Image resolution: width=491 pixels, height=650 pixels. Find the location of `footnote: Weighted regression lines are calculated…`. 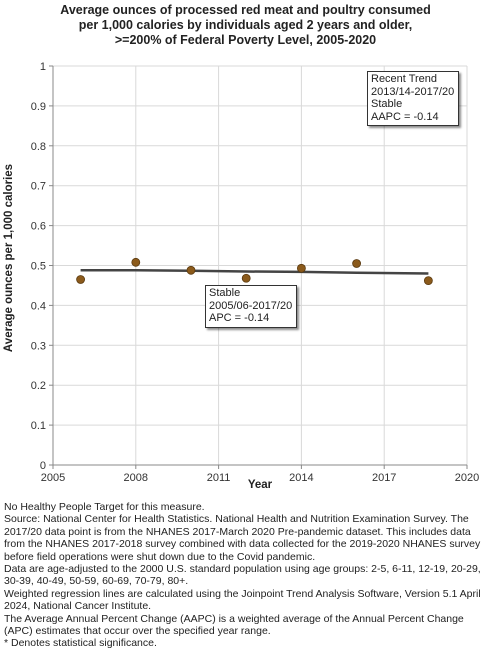

footnote: Weighted regression lines are calculated… is located at coordinates (242, 600).